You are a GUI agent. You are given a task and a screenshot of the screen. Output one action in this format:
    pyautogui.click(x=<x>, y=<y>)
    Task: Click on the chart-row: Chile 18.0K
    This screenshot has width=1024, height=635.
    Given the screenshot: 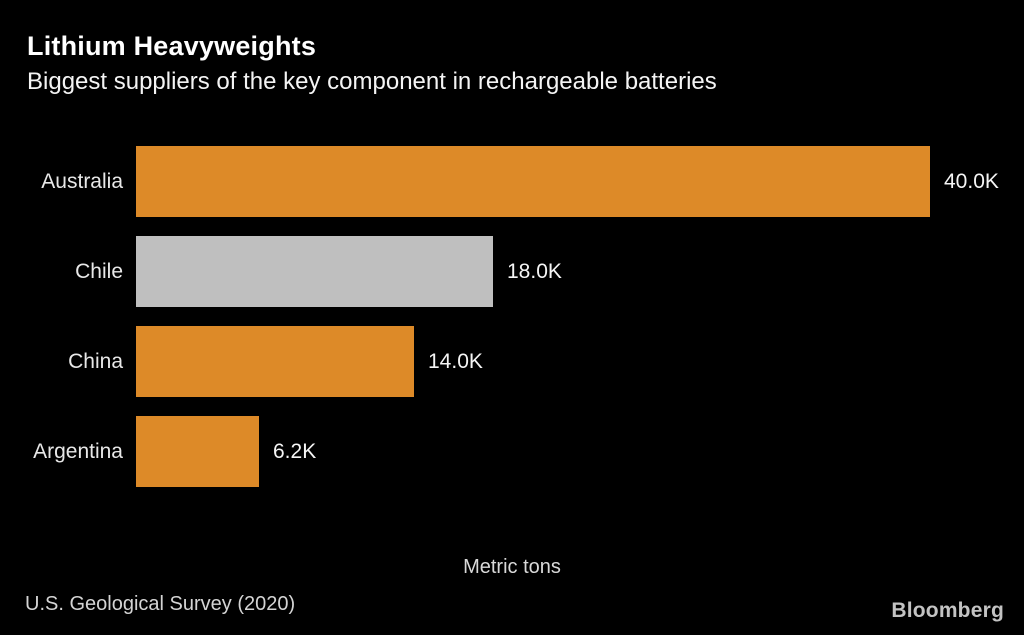 What is the action you would take?
    pyautogui.click(x=512, y=271)
    